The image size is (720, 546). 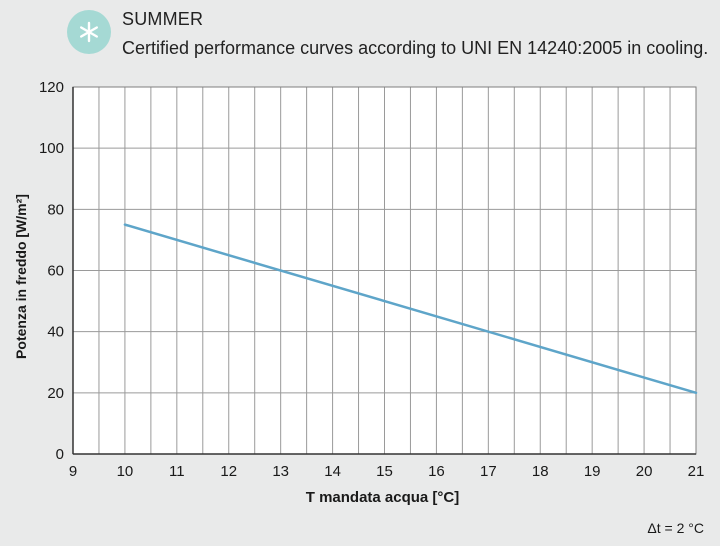 What do you see at coordinates (55, 271) in the screenshot?
I see `y-tick-label: 60` at bounding box center [55, 271].